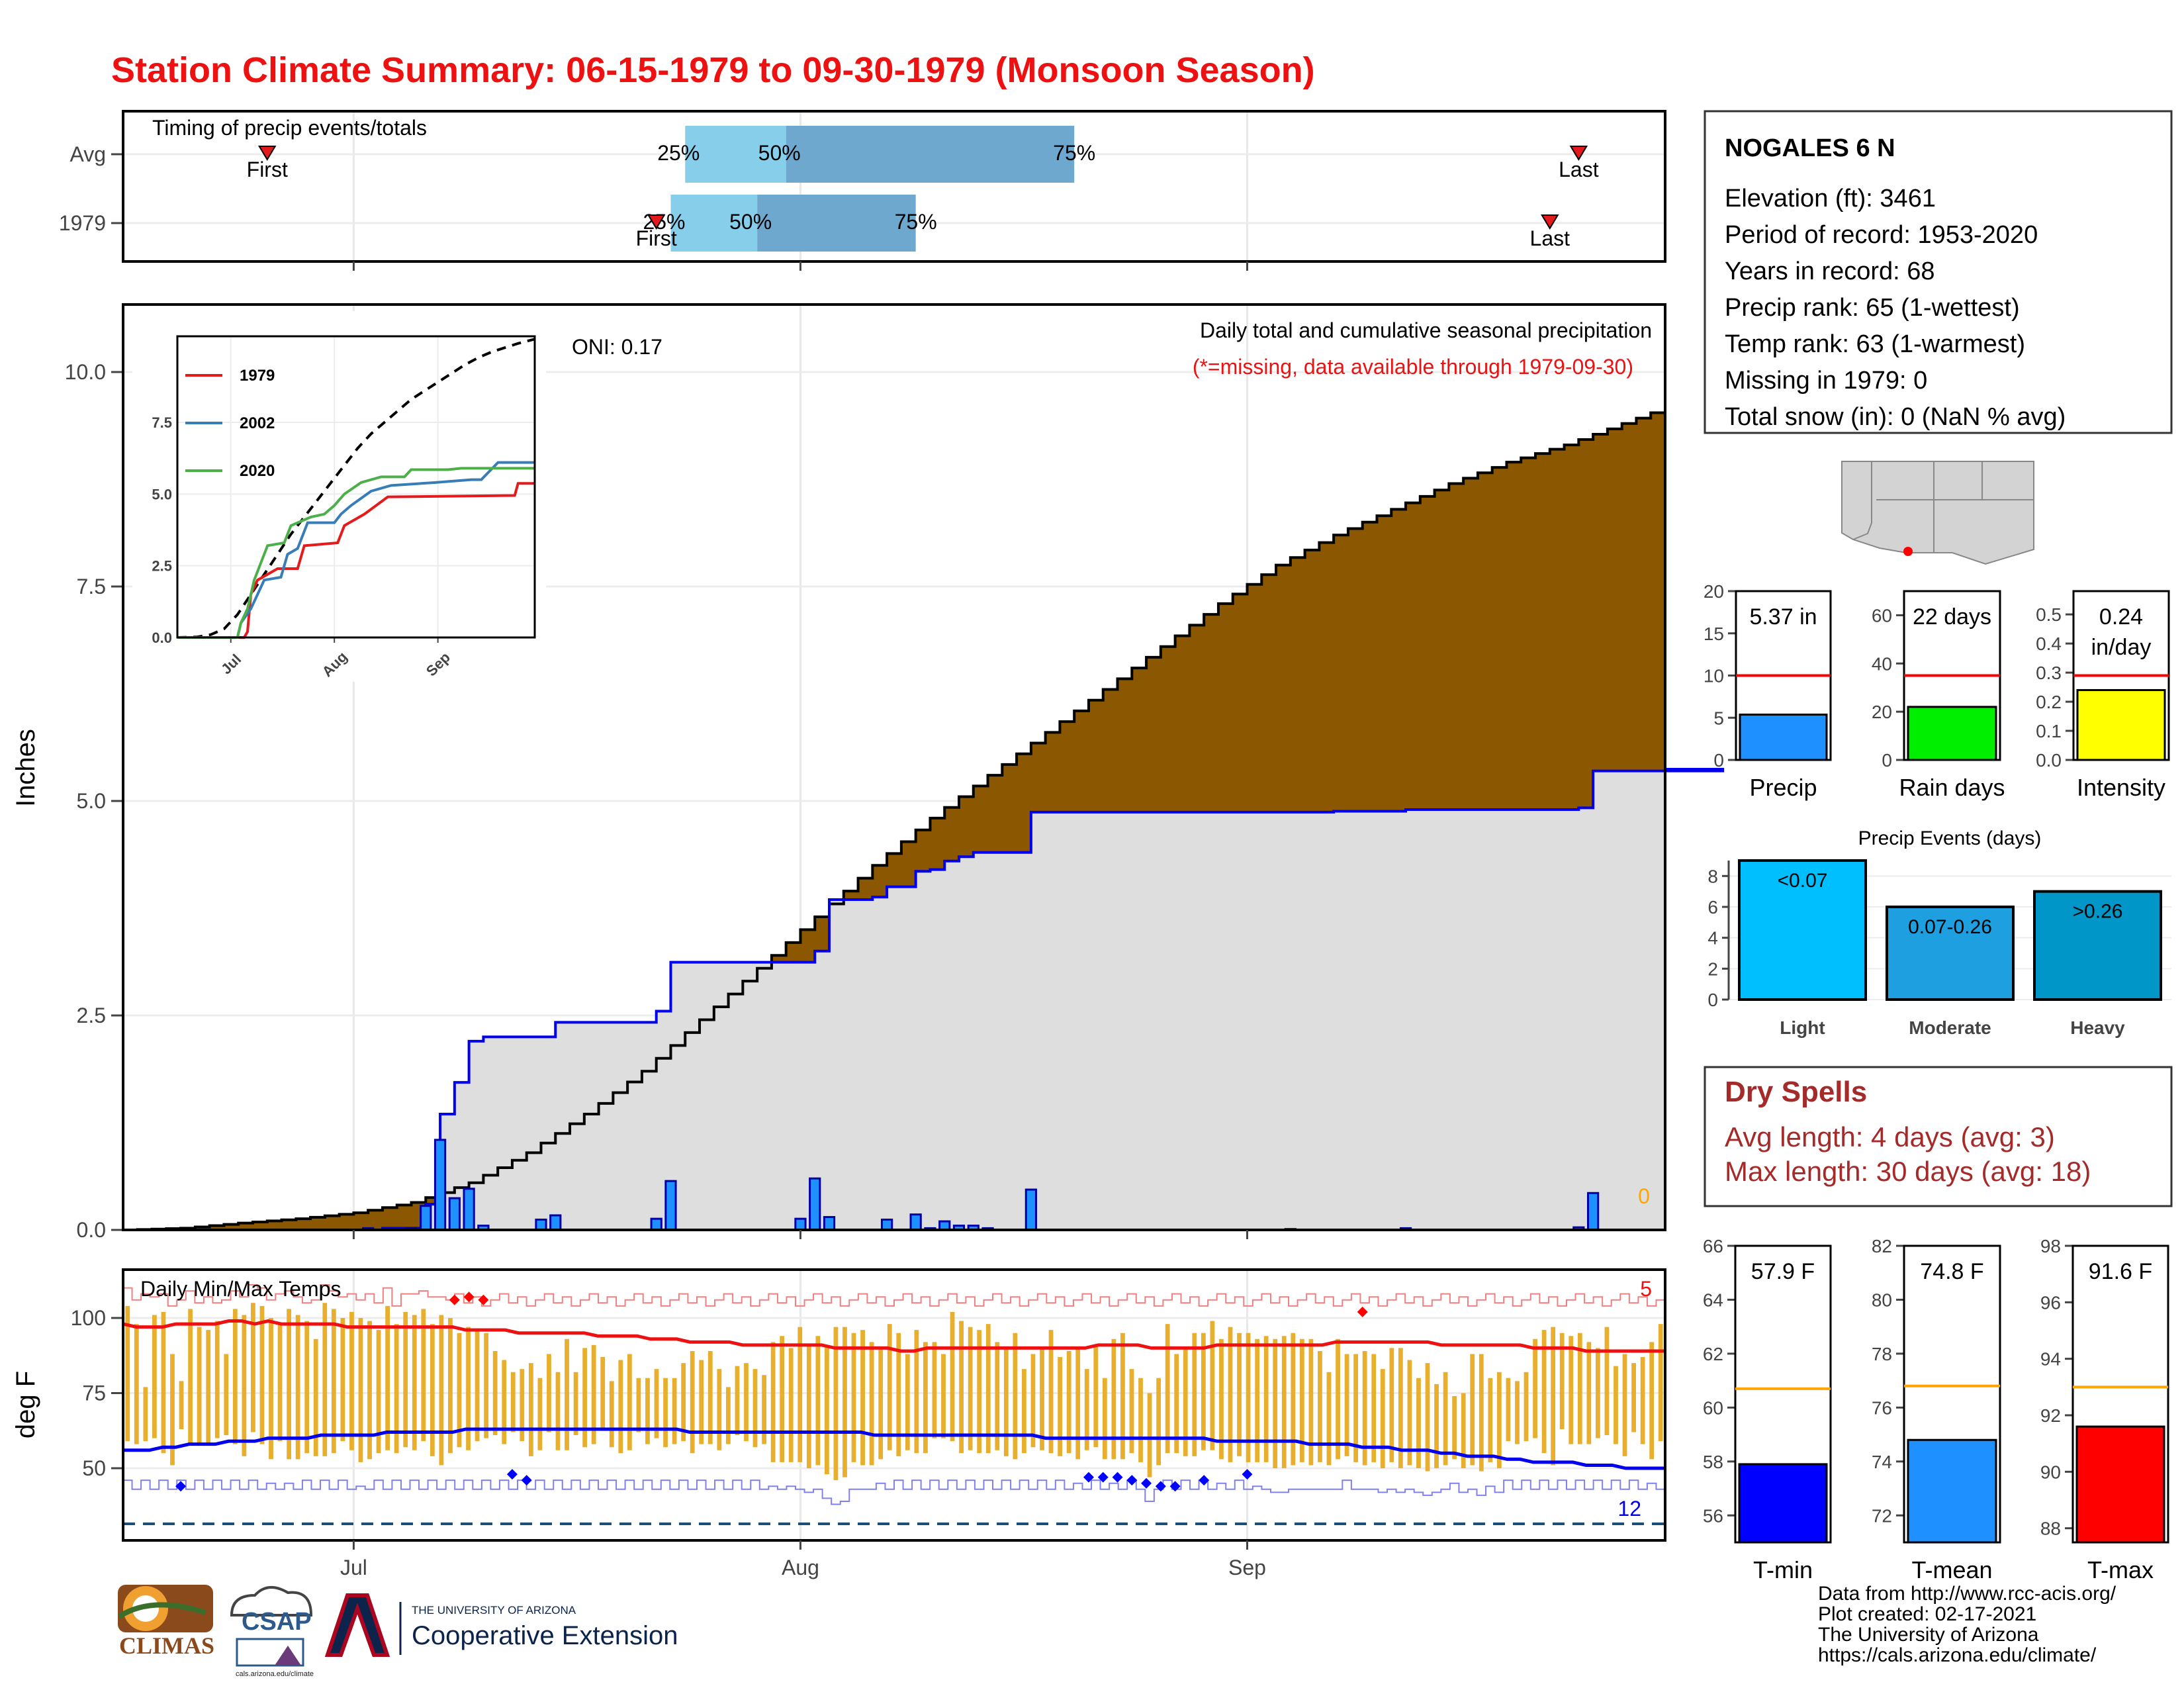  I want to click on dry-spells-frame, so click(1939, 1136).